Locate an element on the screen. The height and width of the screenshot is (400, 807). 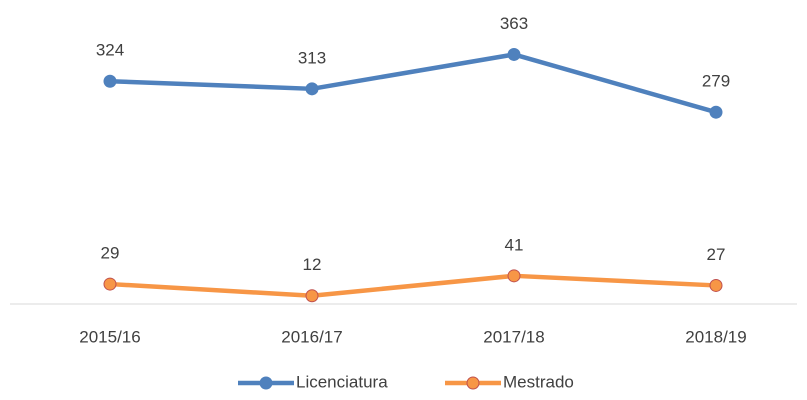
legend-label: Licenciatura is located at coordinates (342, 381).